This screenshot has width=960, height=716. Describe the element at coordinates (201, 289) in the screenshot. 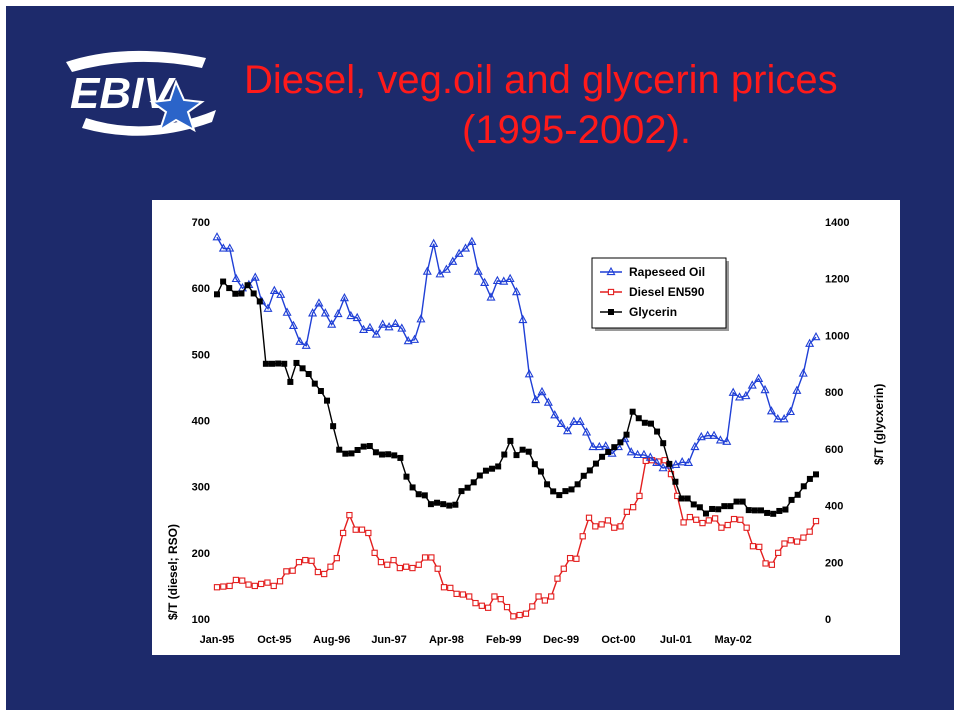

I see `left-y-tick-label: 600` at that location.